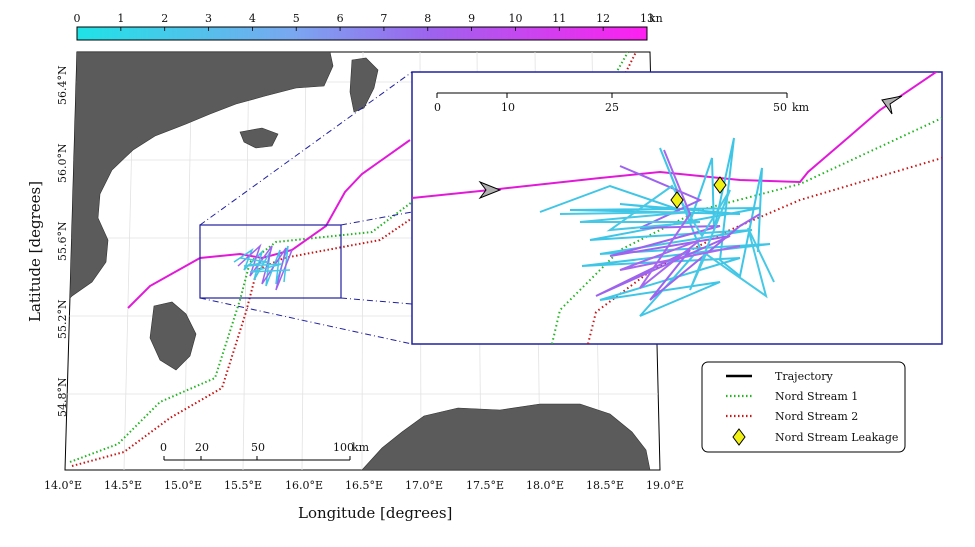 This screenshot has width=975, height=547. What do you see at coordinates (163, 447) in the screenshot?
I see `main-scale-label-0: 0` at bounding box center [163, 447].